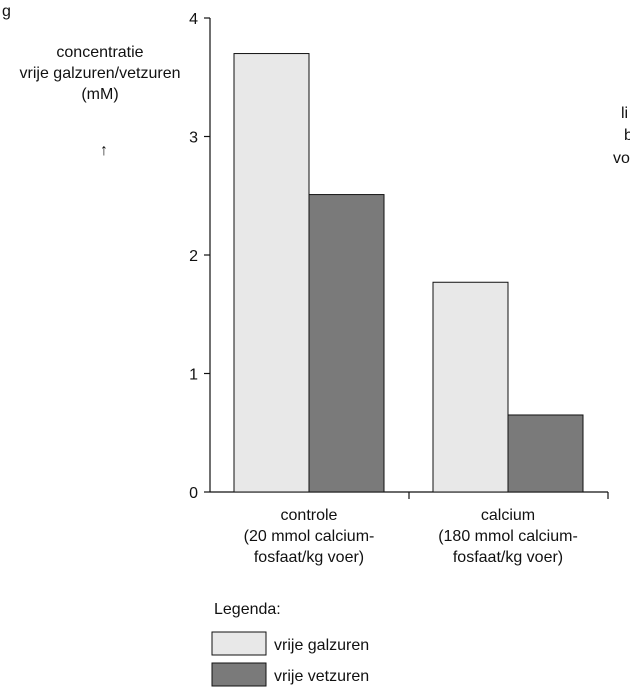 The height and width of the screenshot is (699, 630). I want to click on category-label-1-line-2: fosfaat/kg voer), so click(508, 557).